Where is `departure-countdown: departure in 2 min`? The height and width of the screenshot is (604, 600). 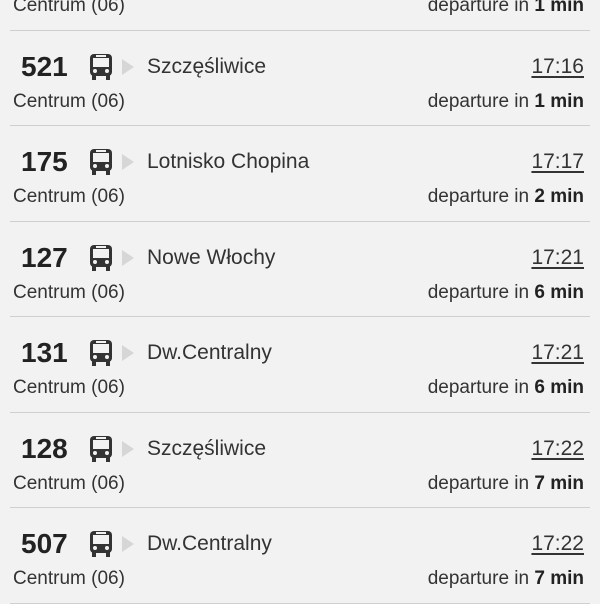 departure-countdown: departure in 2 min is located at coordinates (506, 197).